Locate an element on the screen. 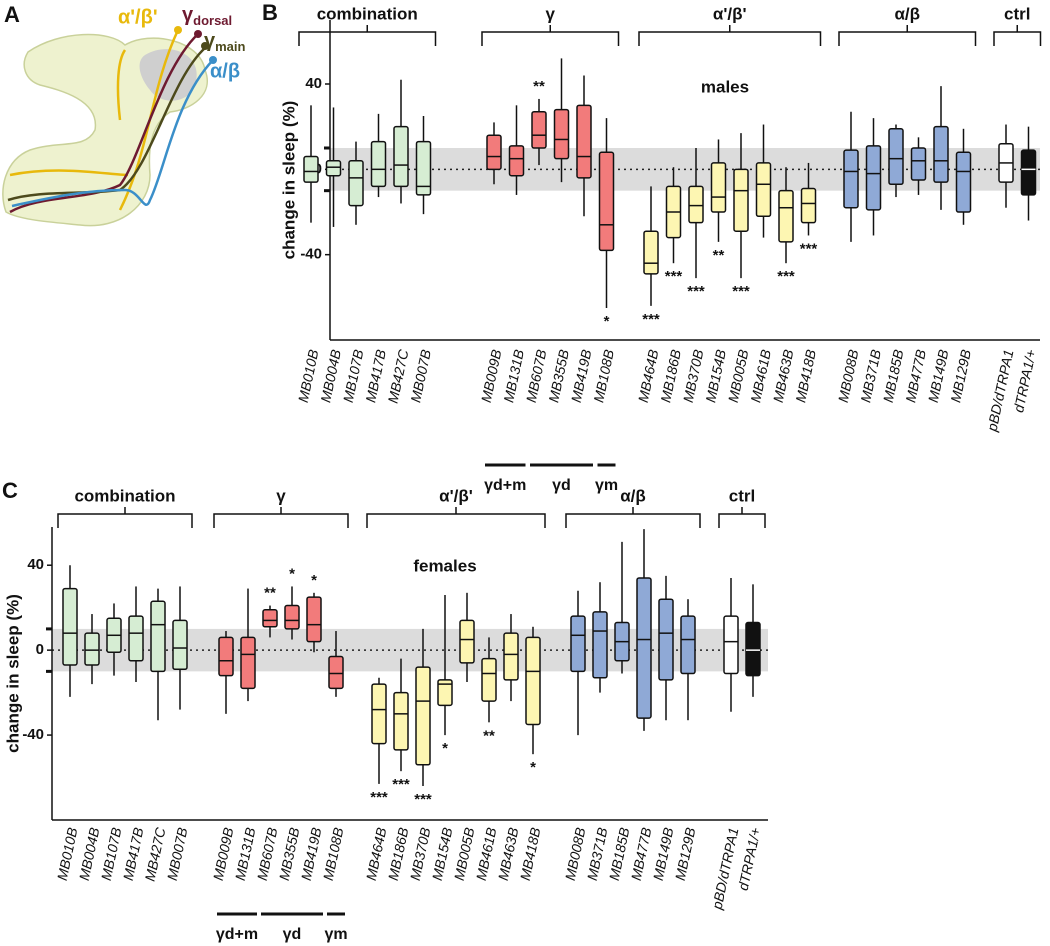  subgroup-label: γd+m is located at coordinates (237, 934).